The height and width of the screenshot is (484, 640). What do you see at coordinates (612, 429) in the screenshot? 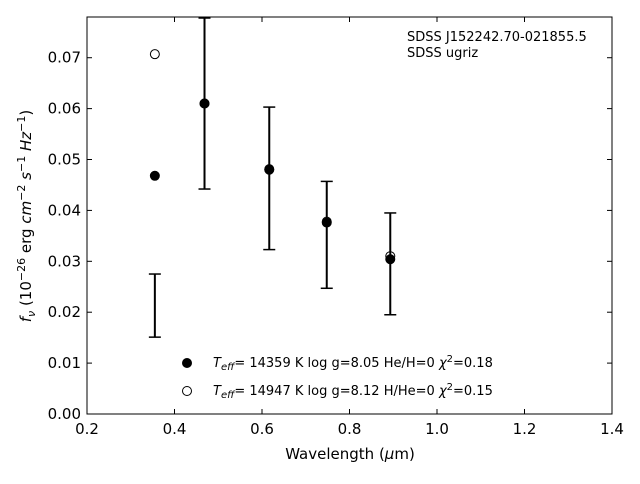
I see `x-tick-label: 1.4` at bounding box center [612, 429].